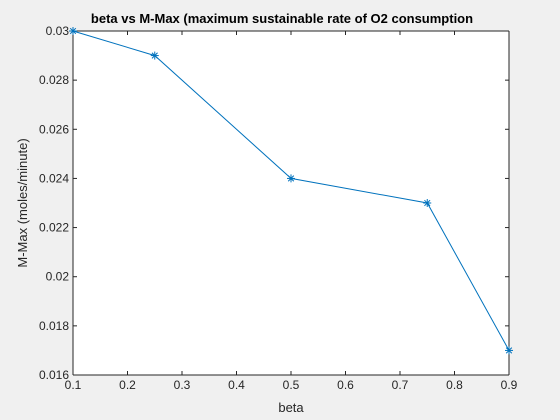 The width and height of the screenshot is (560, 420). I want to click on y-tick-label: 0.028, so click(54, 80).